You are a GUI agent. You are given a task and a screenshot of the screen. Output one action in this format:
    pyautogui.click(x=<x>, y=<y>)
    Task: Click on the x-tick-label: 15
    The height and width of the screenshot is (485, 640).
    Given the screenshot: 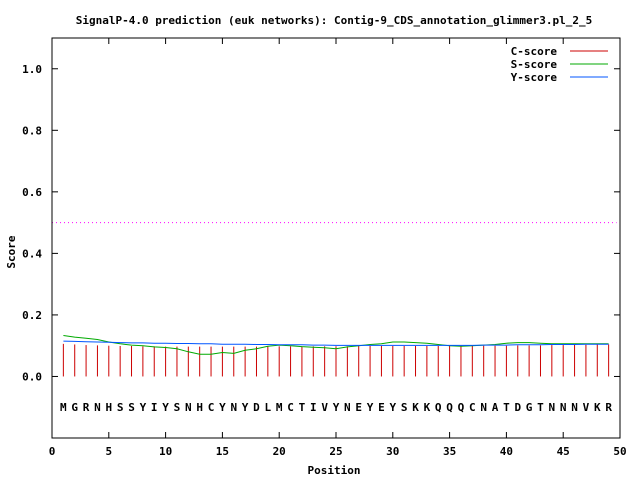 What is the action you would take?
    pyautogui.click(x=222, y=451)
    